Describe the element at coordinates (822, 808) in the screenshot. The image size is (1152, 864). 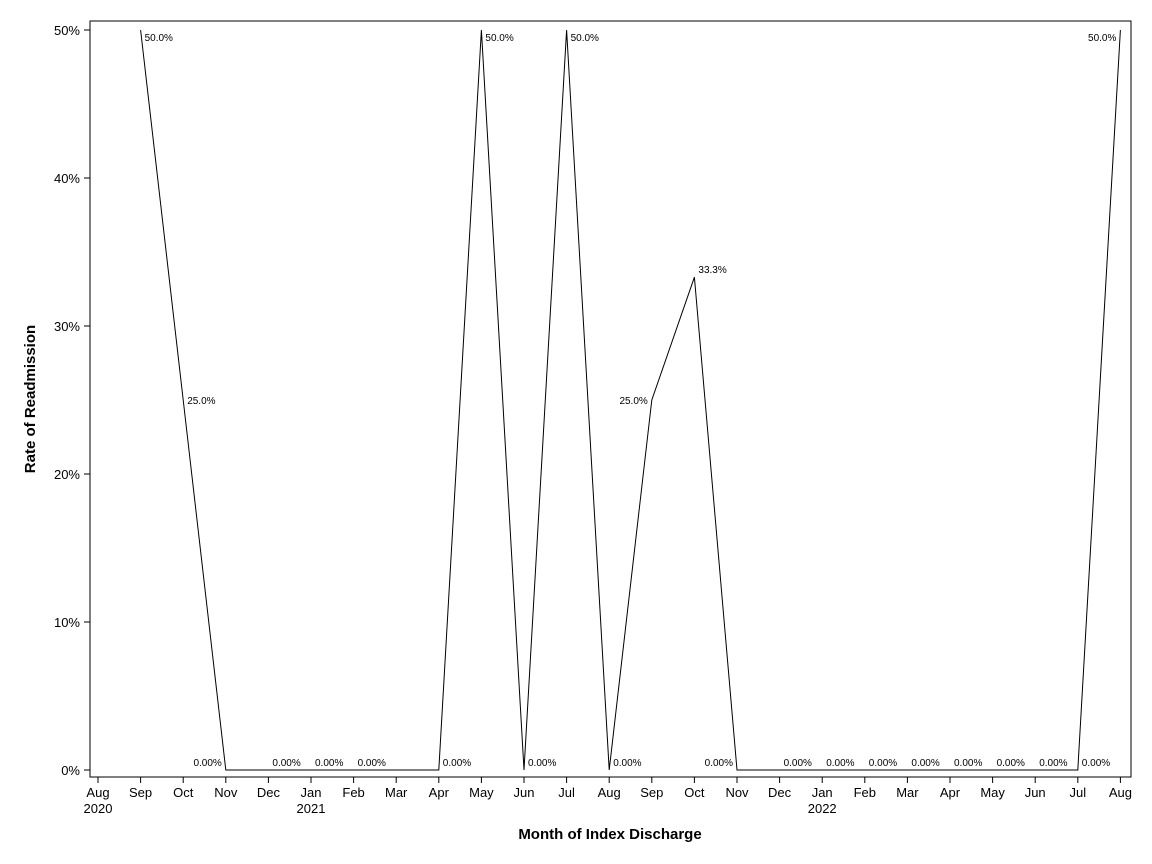
I see `x-tick-year: 2022` at that location.